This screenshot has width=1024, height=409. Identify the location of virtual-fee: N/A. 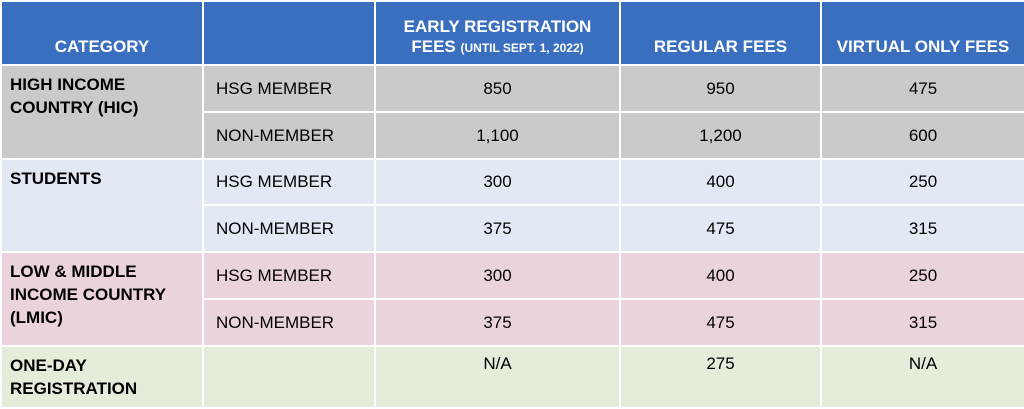
(922, 377).